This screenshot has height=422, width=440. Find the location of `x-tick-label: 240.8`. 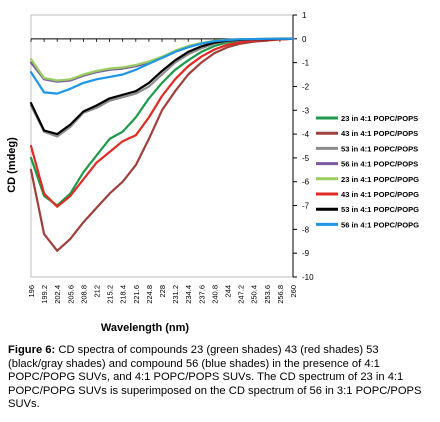

x-tick-label: 240.8 is located at coordinates (214, 294).